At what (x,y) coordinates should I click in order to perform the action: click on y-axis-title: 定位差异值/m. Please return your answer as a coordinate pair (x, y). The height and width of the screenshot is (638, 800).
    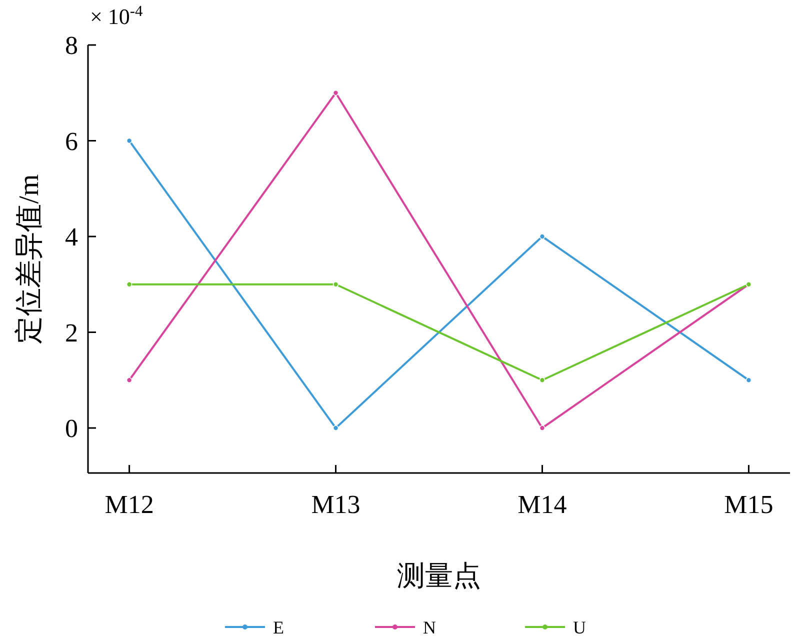
    Looking at the image, I should click on (29, 259).